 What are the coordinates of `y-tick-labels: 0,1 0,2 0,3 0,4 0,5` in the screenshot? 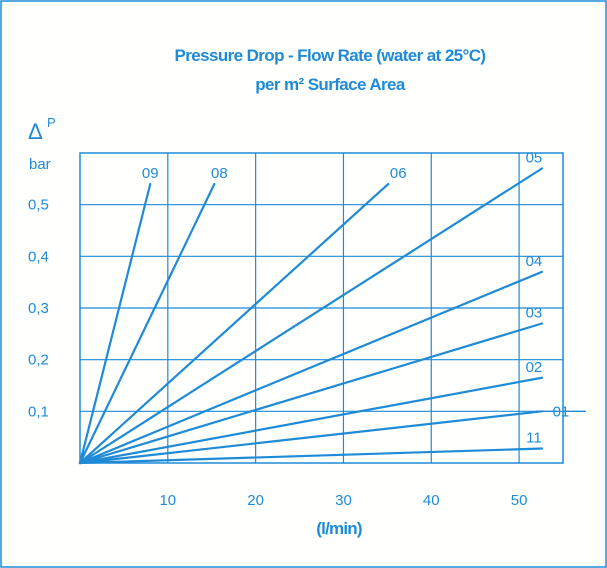 It's located at (38, 309).